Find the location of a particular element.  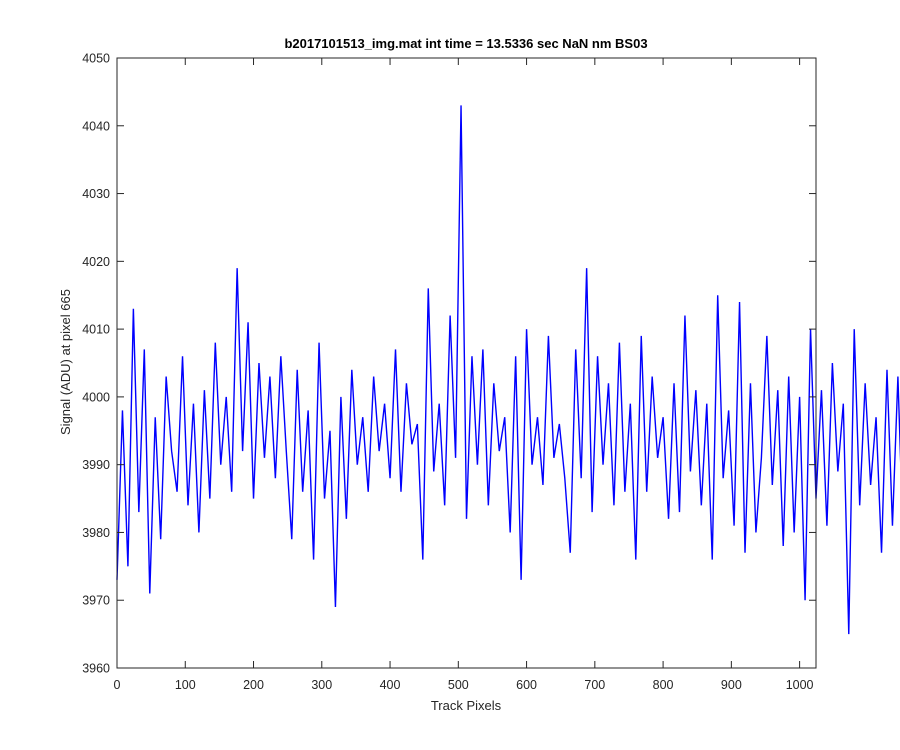

y-axis-label: Signal (ADU) at pixel 665 is located at coordinates (65, 362).